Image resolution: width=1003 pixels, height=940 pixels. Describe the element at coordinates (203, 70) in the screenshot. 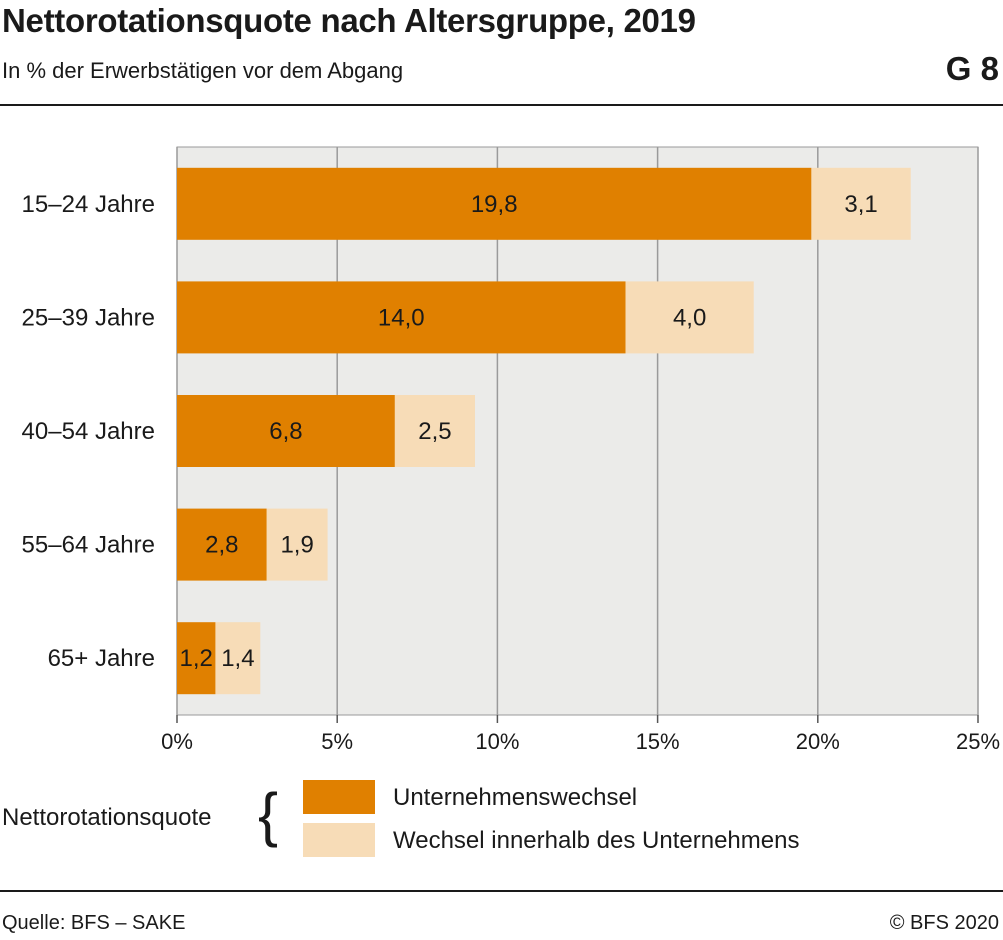

I see `chart-subtitle: In % der Erwerbstätigen vor dem Abgang` at that location.